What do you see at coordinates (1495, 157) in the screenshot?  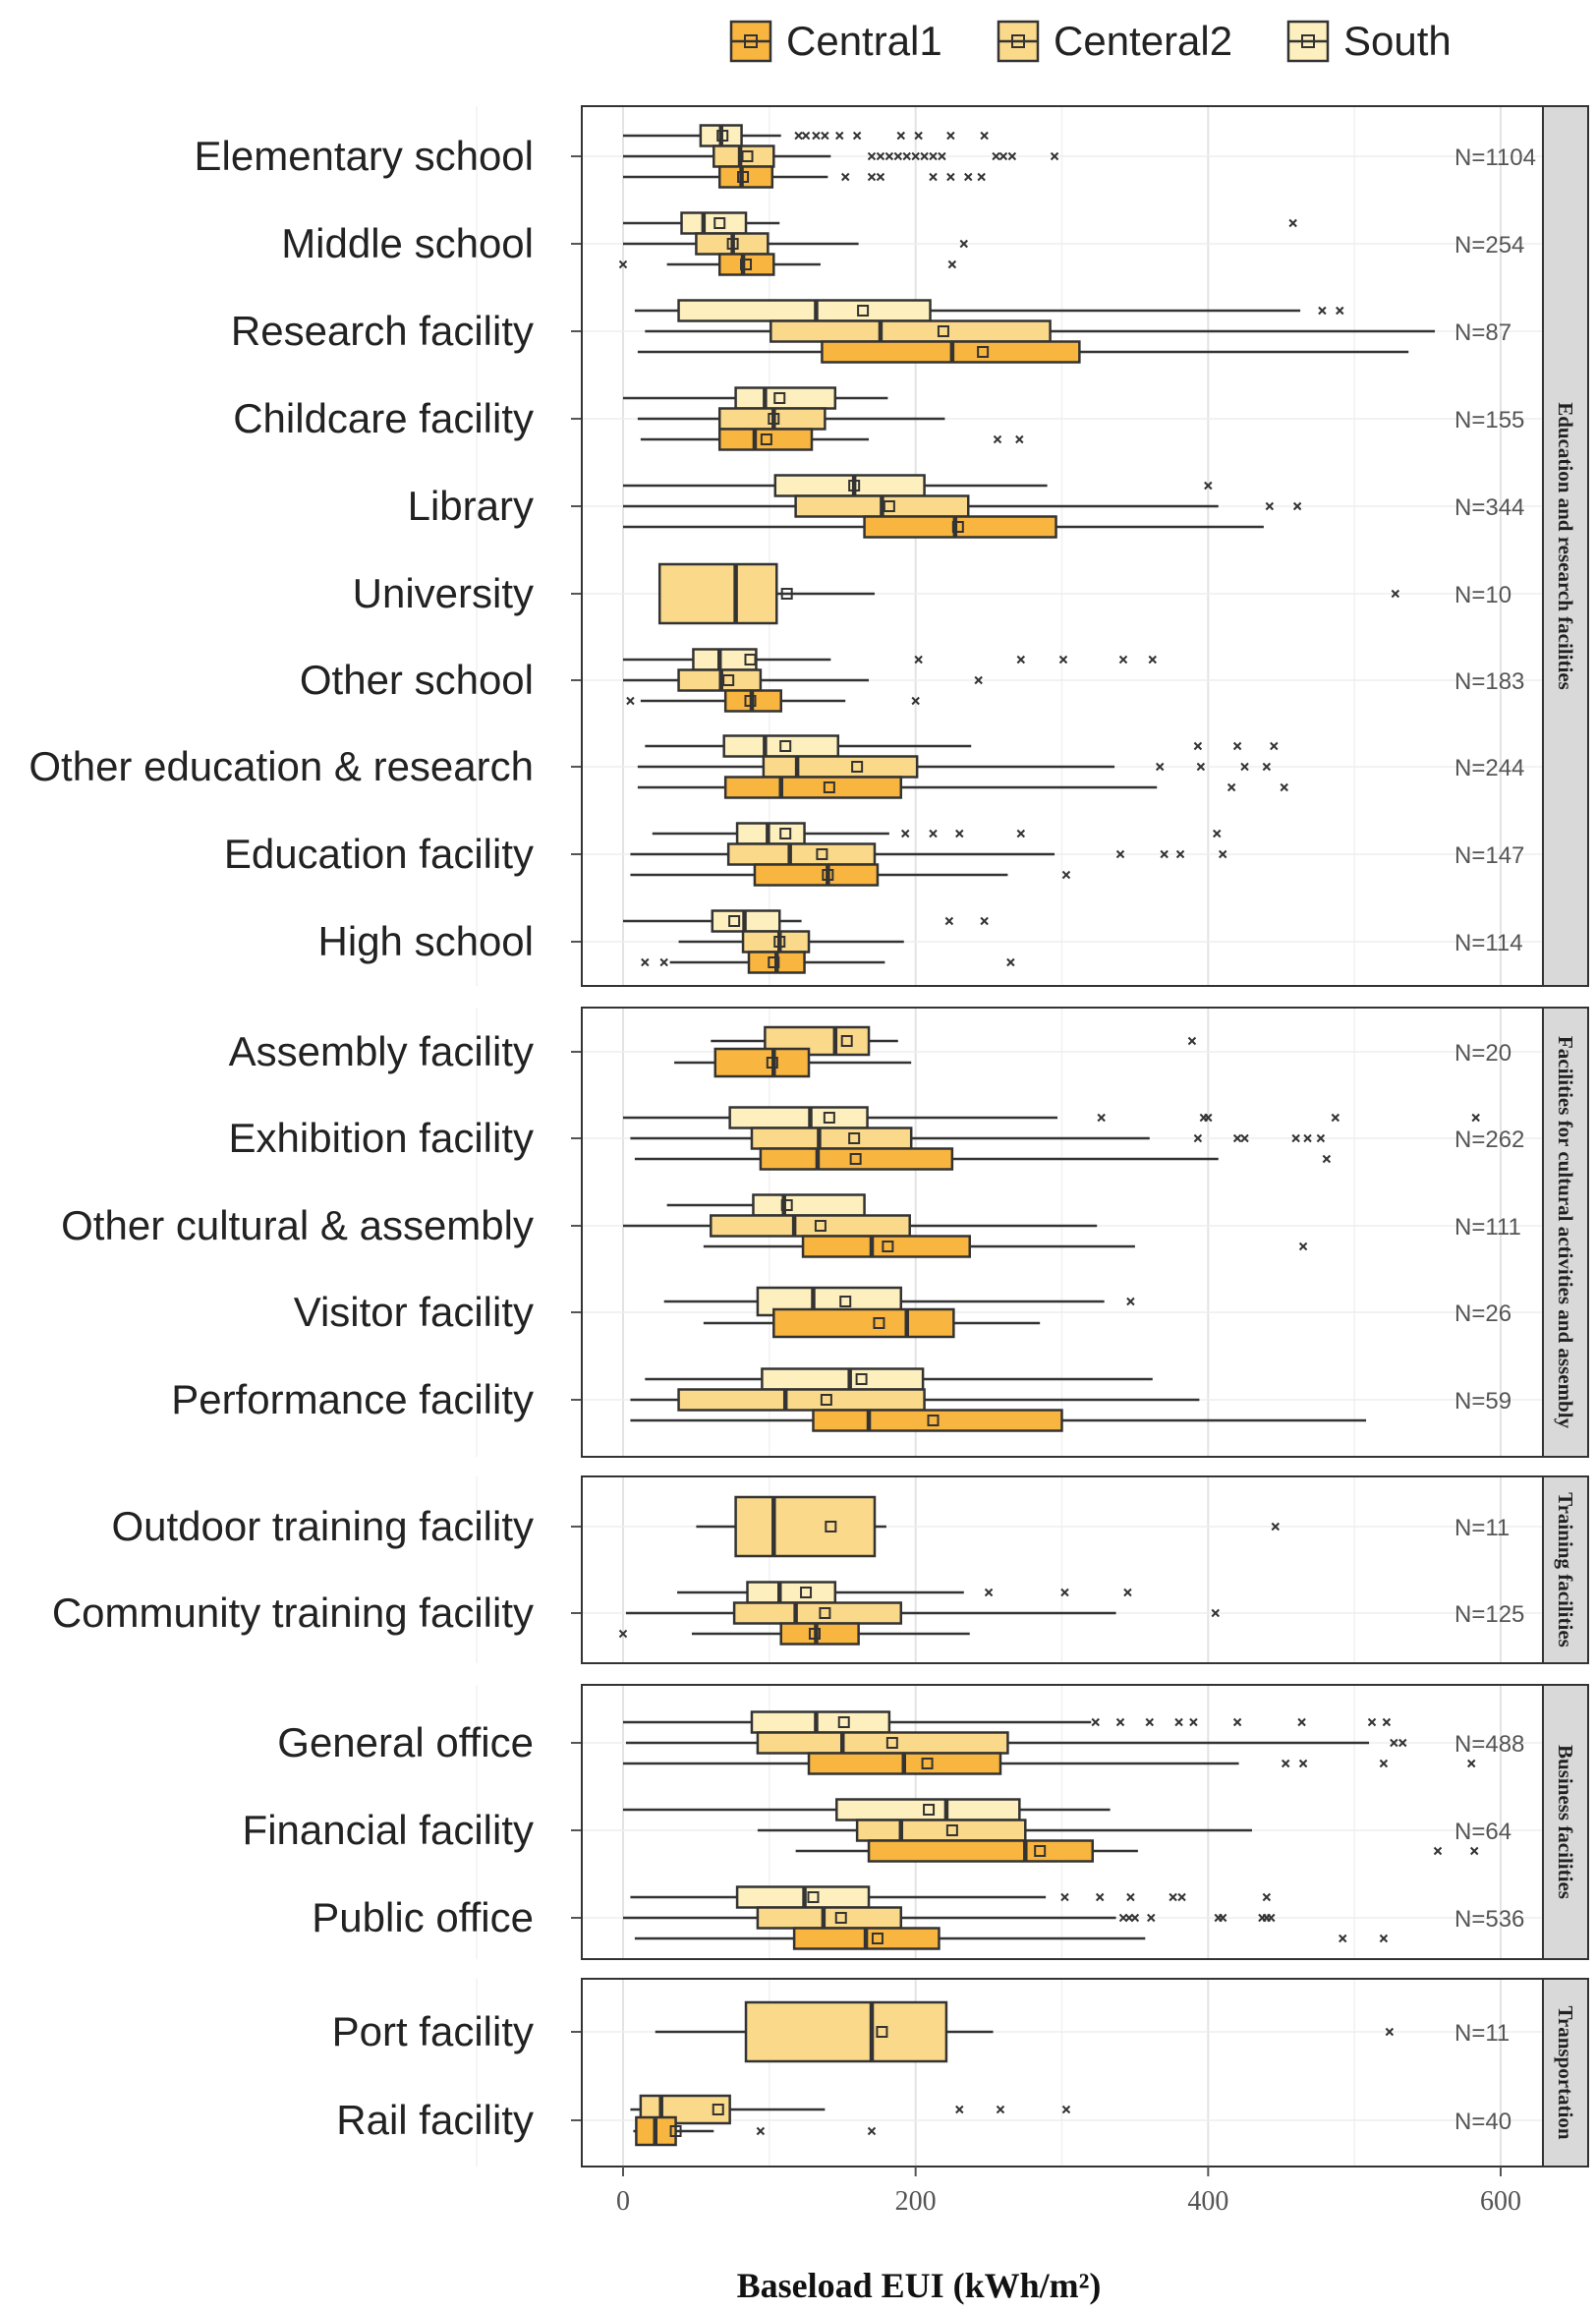 I see `n-label: N=1104` at bounding box center [1495, 157].